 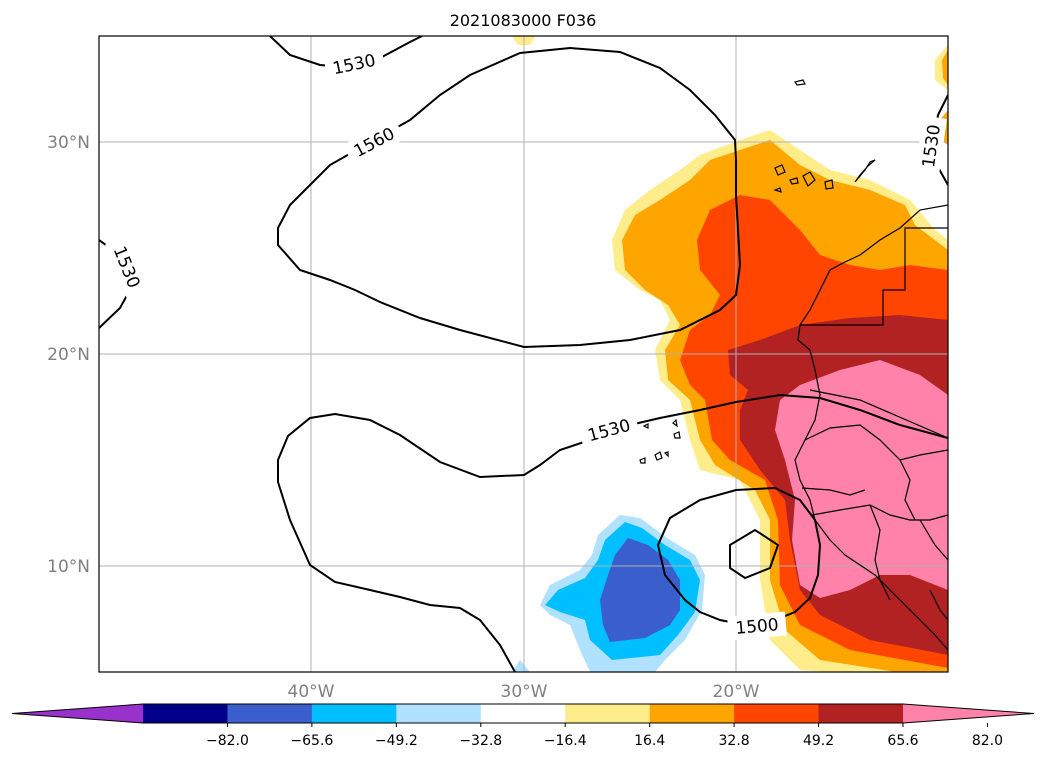 What do you see at coordinates (800, 82) in the screenshot?
I see `madeira-island` at bounding box center [800, 82].